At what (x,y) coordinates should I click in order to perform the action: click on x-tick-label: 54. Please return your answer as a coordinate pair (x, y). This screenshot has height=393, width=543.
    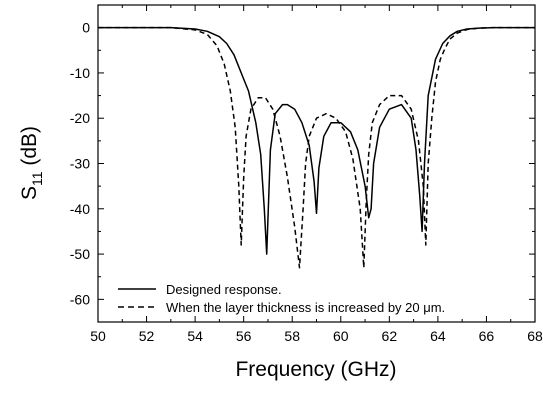
    Looking at the image, I should click on (195, 336).